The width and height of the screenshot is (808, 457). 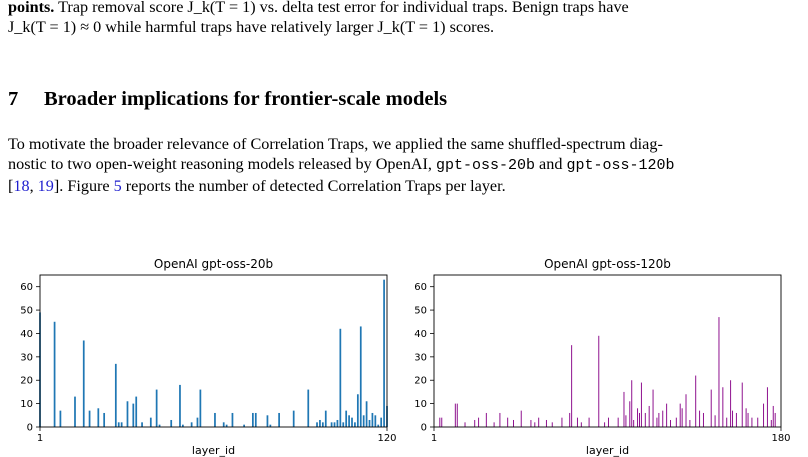 I want to click on y-tick-label: 20, so click(x=420, y=381).